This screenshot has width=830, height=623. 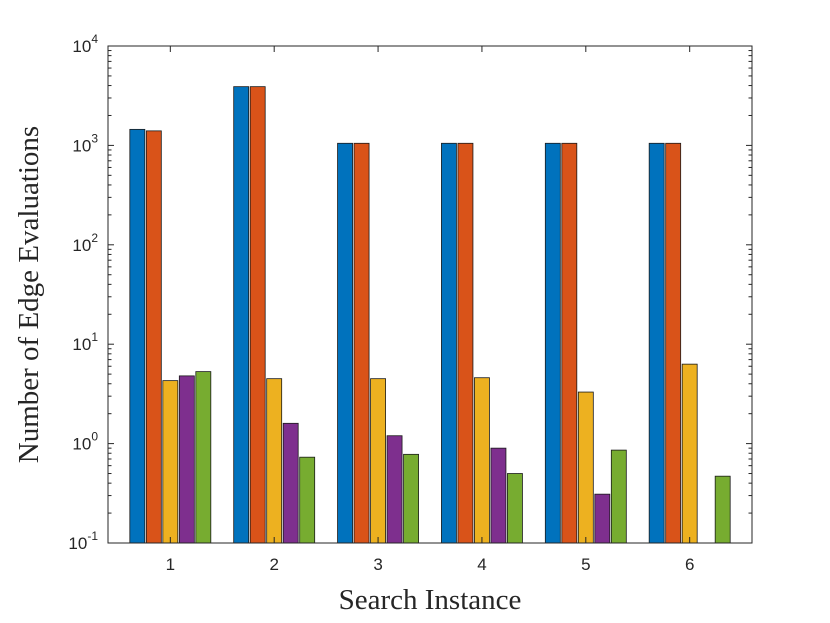 I want to click on y-axis-label: Number of Edge Evaluations, so click(x=29, y=294).